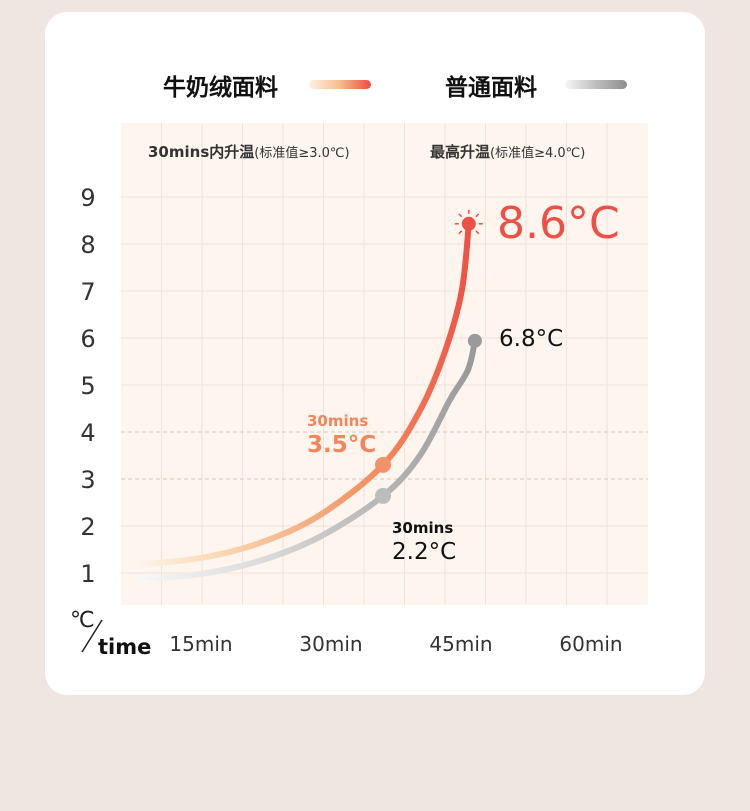 This screenshot has height=811, width=750. I want to click on header-note-max: 最高升温(标准值≥4.0℃), so click(507, 152).